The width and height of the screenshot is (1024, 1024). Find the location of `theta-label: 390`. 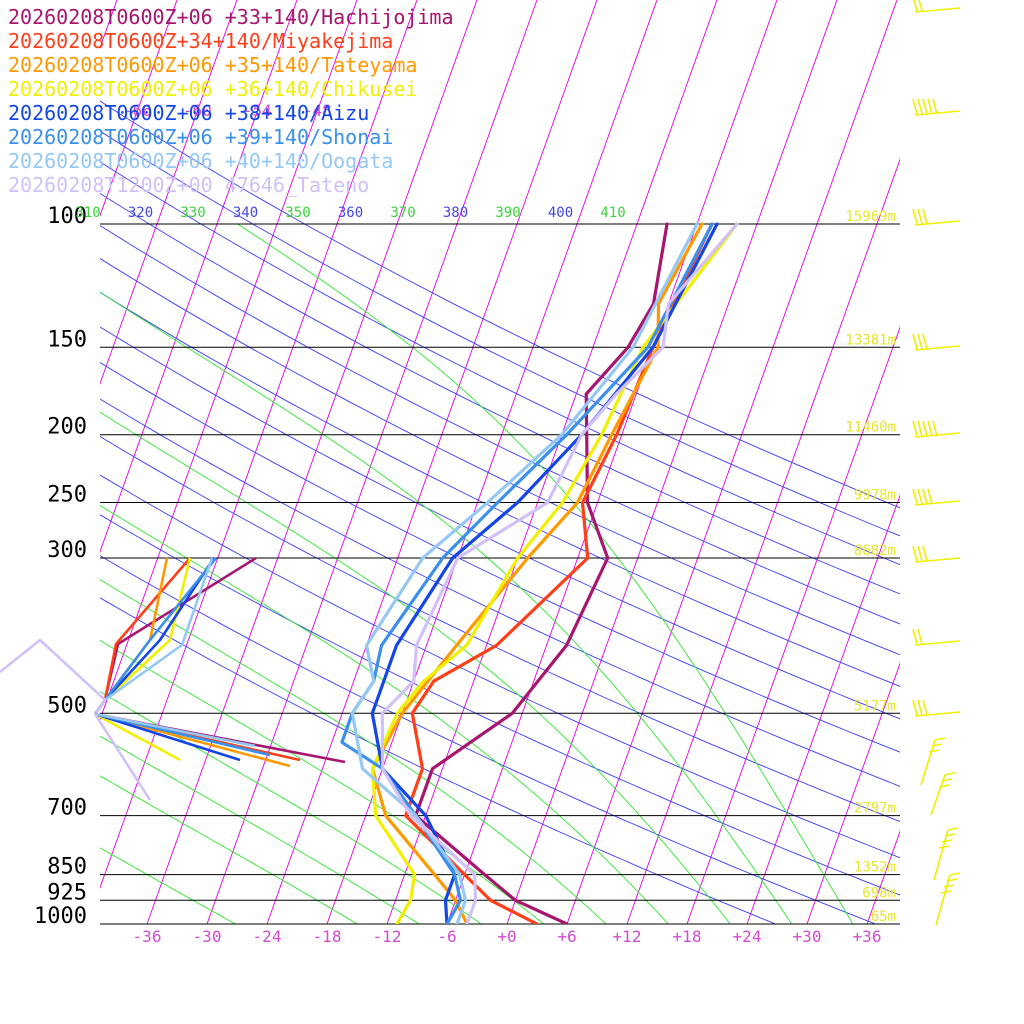

theta-label: 390 is located at coordinates (507, 213).